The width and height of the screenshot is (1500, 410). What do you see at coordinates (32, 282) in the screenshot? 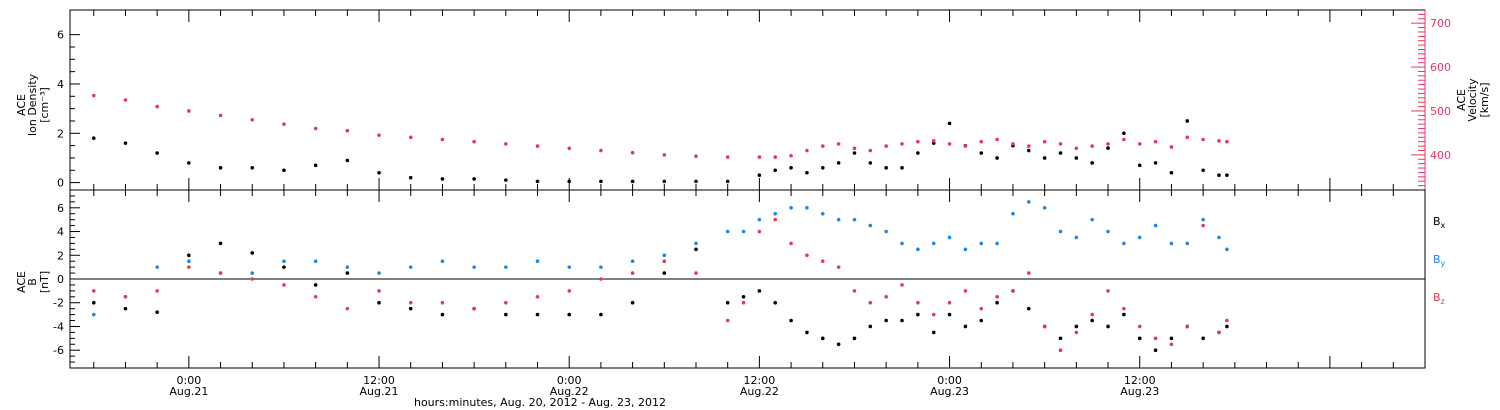
I see `b-ylabel-line2: B` at bounding box center [32, 282].